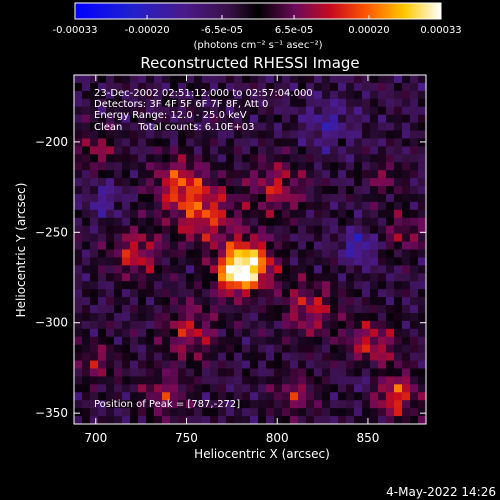 This screenshot has height=500, width=500. What do you see at coordinates (262, 454) in the screenshot?
I see `x-axis-label: Heliocentric X (arcsec)` at bounding box center [262, 454].